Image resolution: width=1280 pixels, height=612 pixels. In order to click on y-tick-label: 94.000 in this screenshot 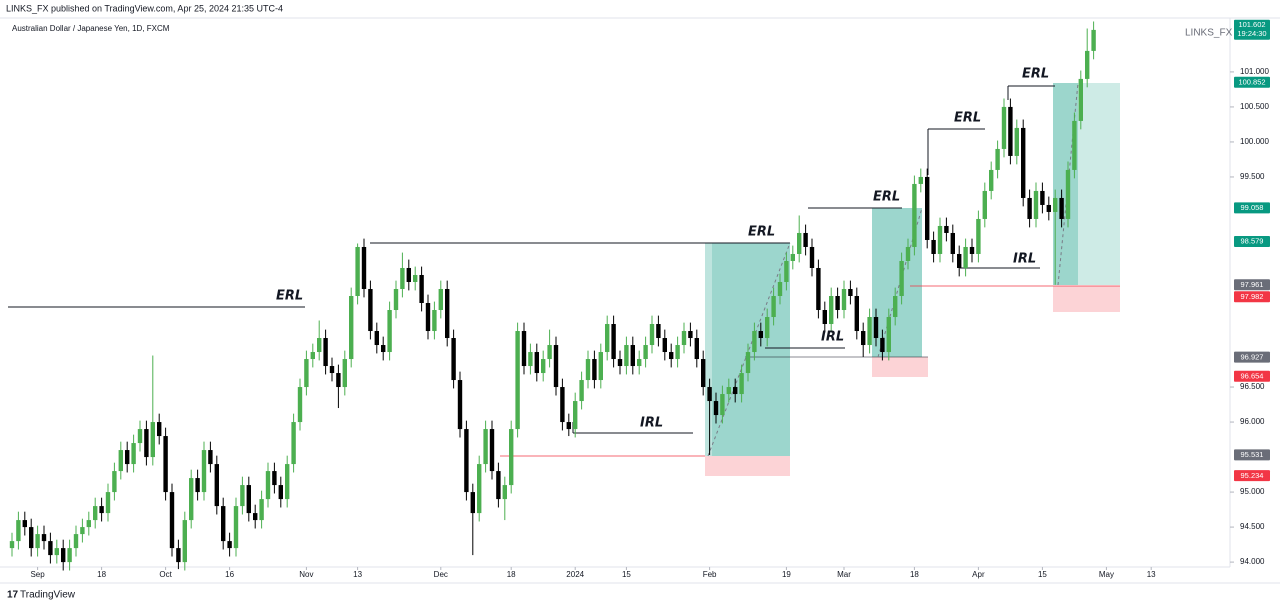, I will do `click(1252, 561)`.